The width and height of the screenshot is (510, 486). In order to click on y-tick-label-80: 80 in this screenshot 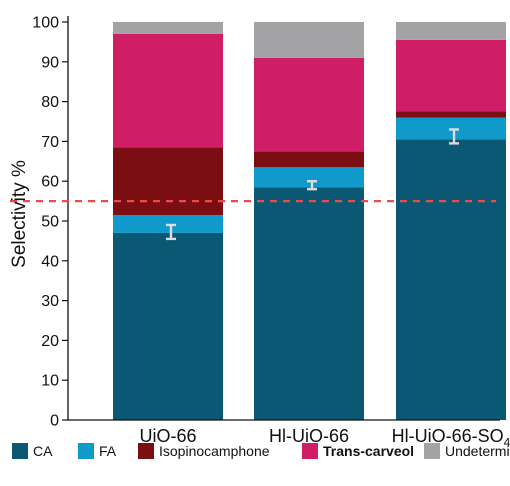, I will do `click(50, 102)`.